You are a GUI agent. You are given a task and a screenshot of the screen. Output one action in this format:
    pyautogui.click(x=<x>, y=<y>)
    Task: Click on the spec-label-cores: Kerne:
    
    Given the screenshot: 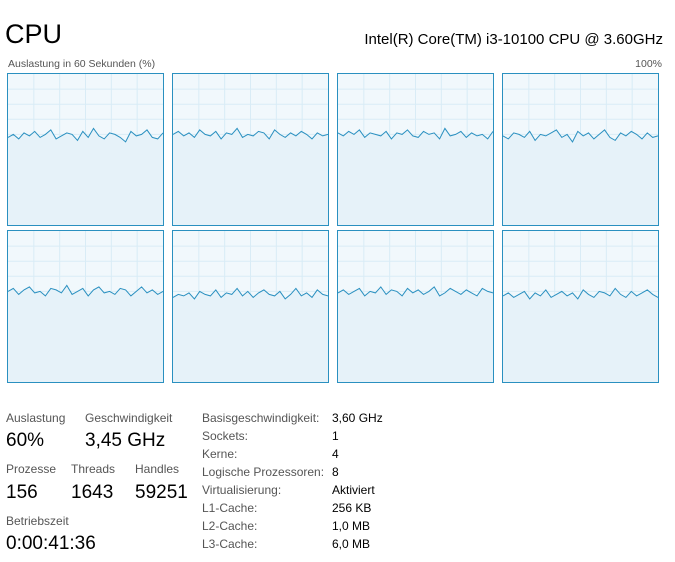 What is the action you would take?
    pyautogui.click(x=220, y=454)
    